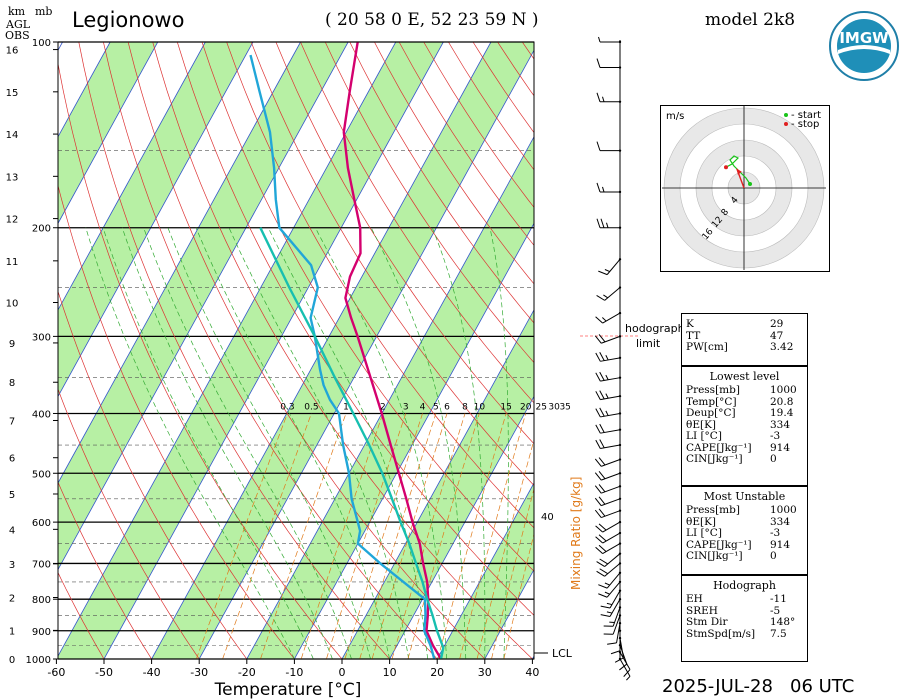 The height and width of the screenshot is (700, 910). What do you see at coordinates (780, 544) in the screenshot?
I see `most-unstable-value: 914` at bounding box center [780, 544].